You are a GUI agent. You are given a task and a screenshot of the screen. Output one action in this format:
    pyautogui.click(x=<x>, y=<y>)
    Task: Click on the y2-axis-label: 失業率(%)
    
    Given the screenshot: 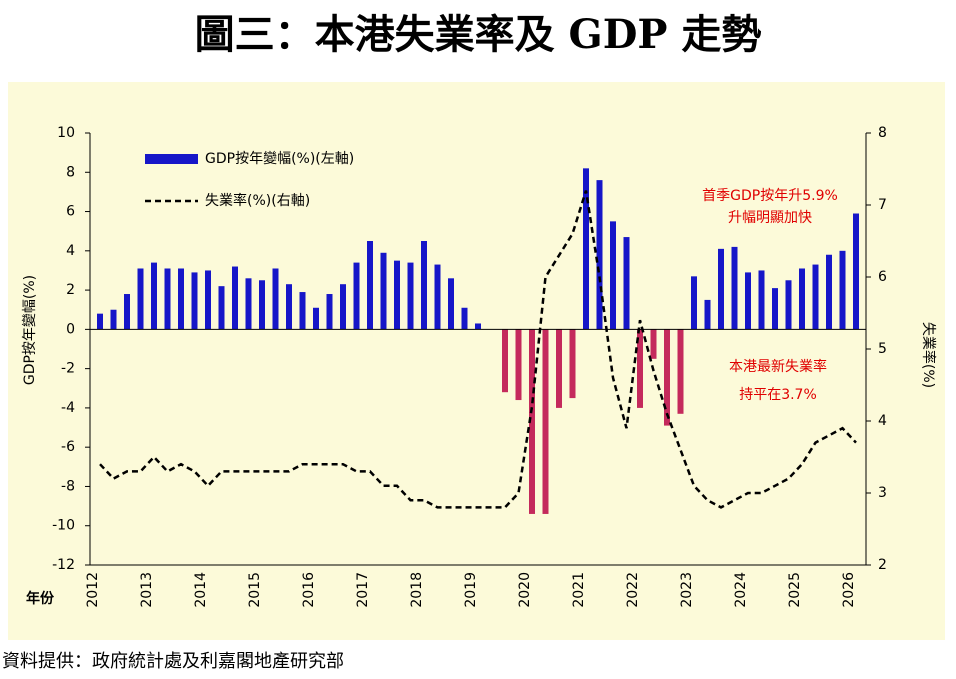 What is the action you would take?
    pyautogui.click(x=928, y=355)
    